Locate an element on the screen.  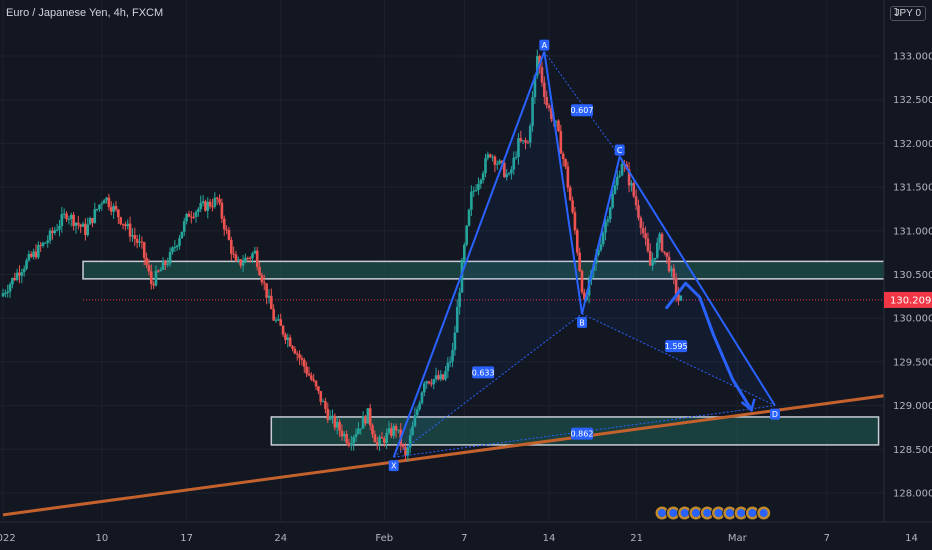
pattern-ratio-label: 0.633 is located at coordinates (483, 372).